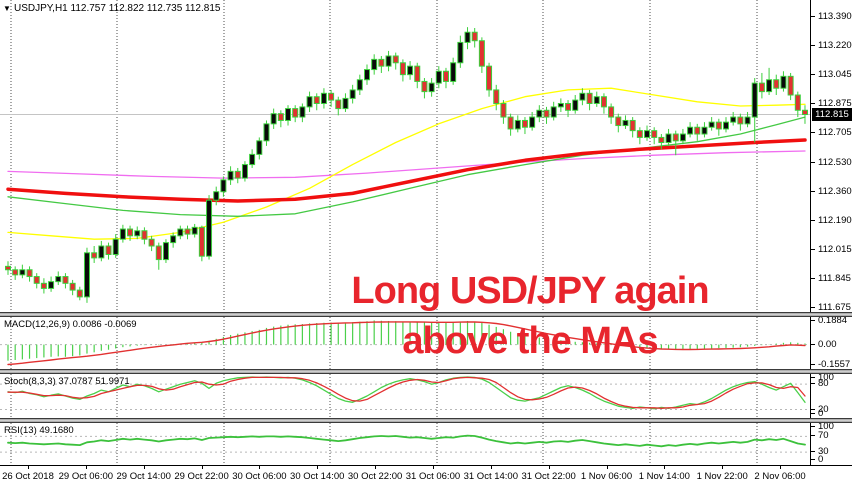 Image resolution: width=852 pixels, height=485 pixels. Describe the element at coordinates (834, 279) in the screenshot. I see `price-axis-label: 111.845` at that location.